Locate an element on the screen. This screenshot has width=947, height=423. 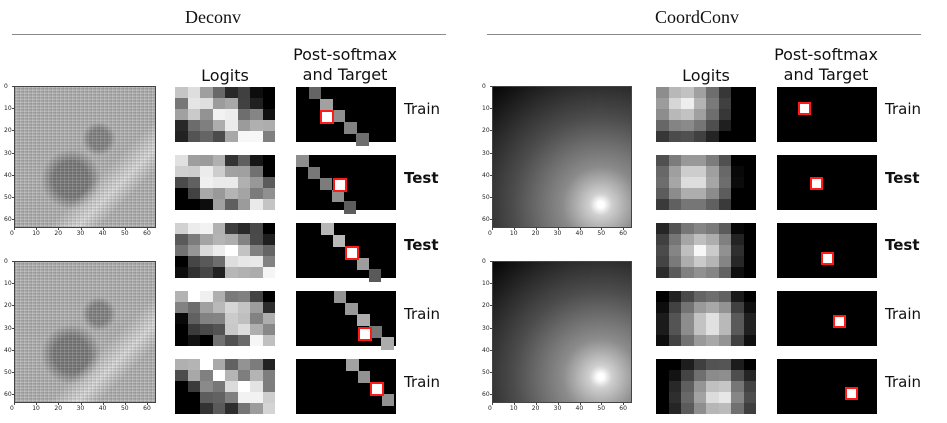
deconv-target-marker is located at coordinates (377, 389).